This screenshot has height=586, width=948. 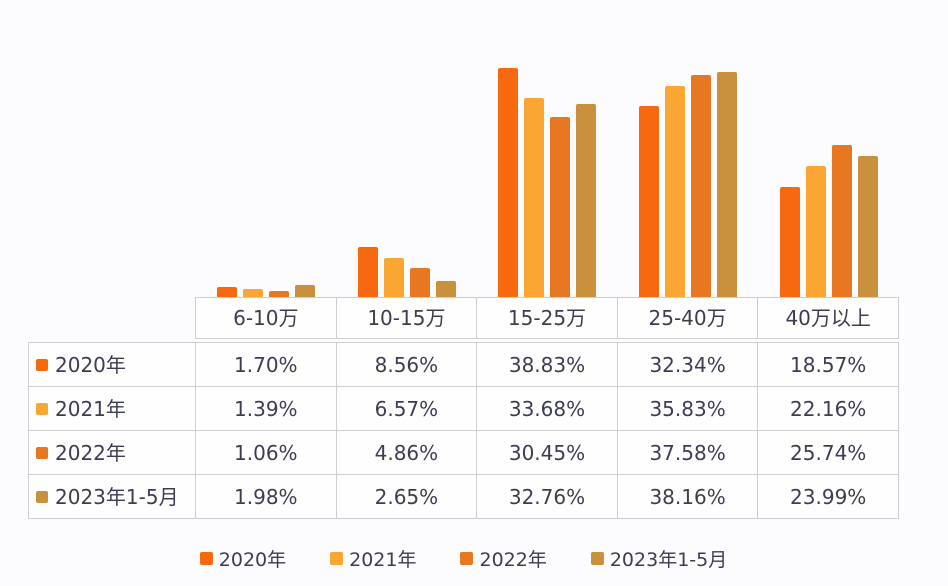 I want to click on column-header-1: 6-10万, so click(x=266, y=318).